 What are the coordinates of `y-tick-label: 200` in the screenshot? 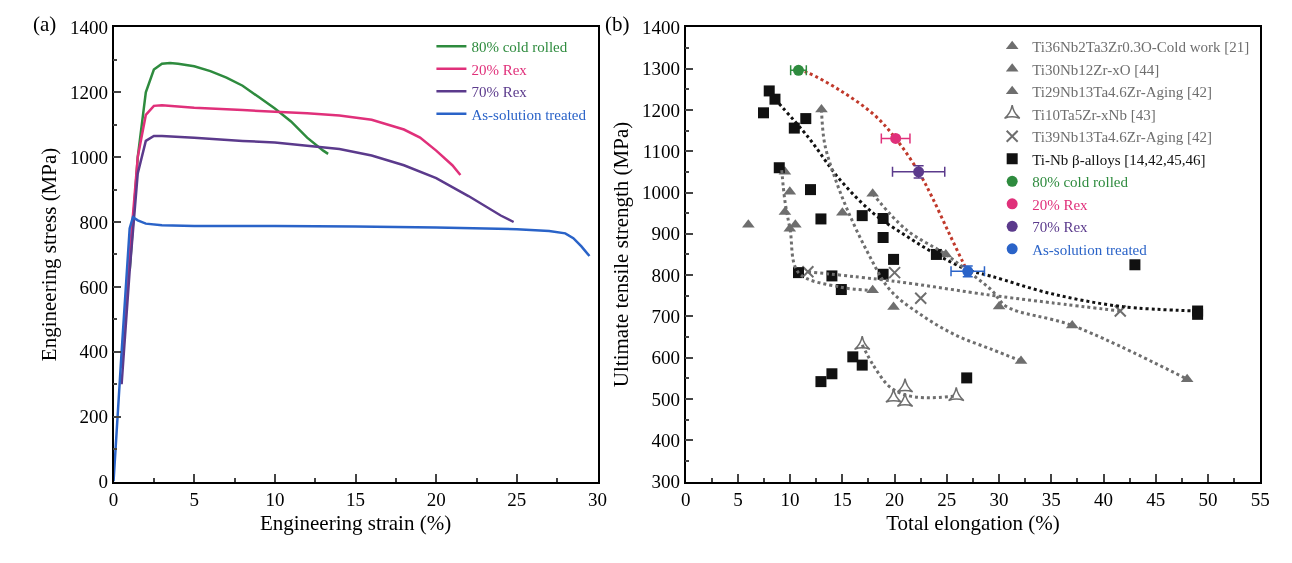 It's located at (93, 417).